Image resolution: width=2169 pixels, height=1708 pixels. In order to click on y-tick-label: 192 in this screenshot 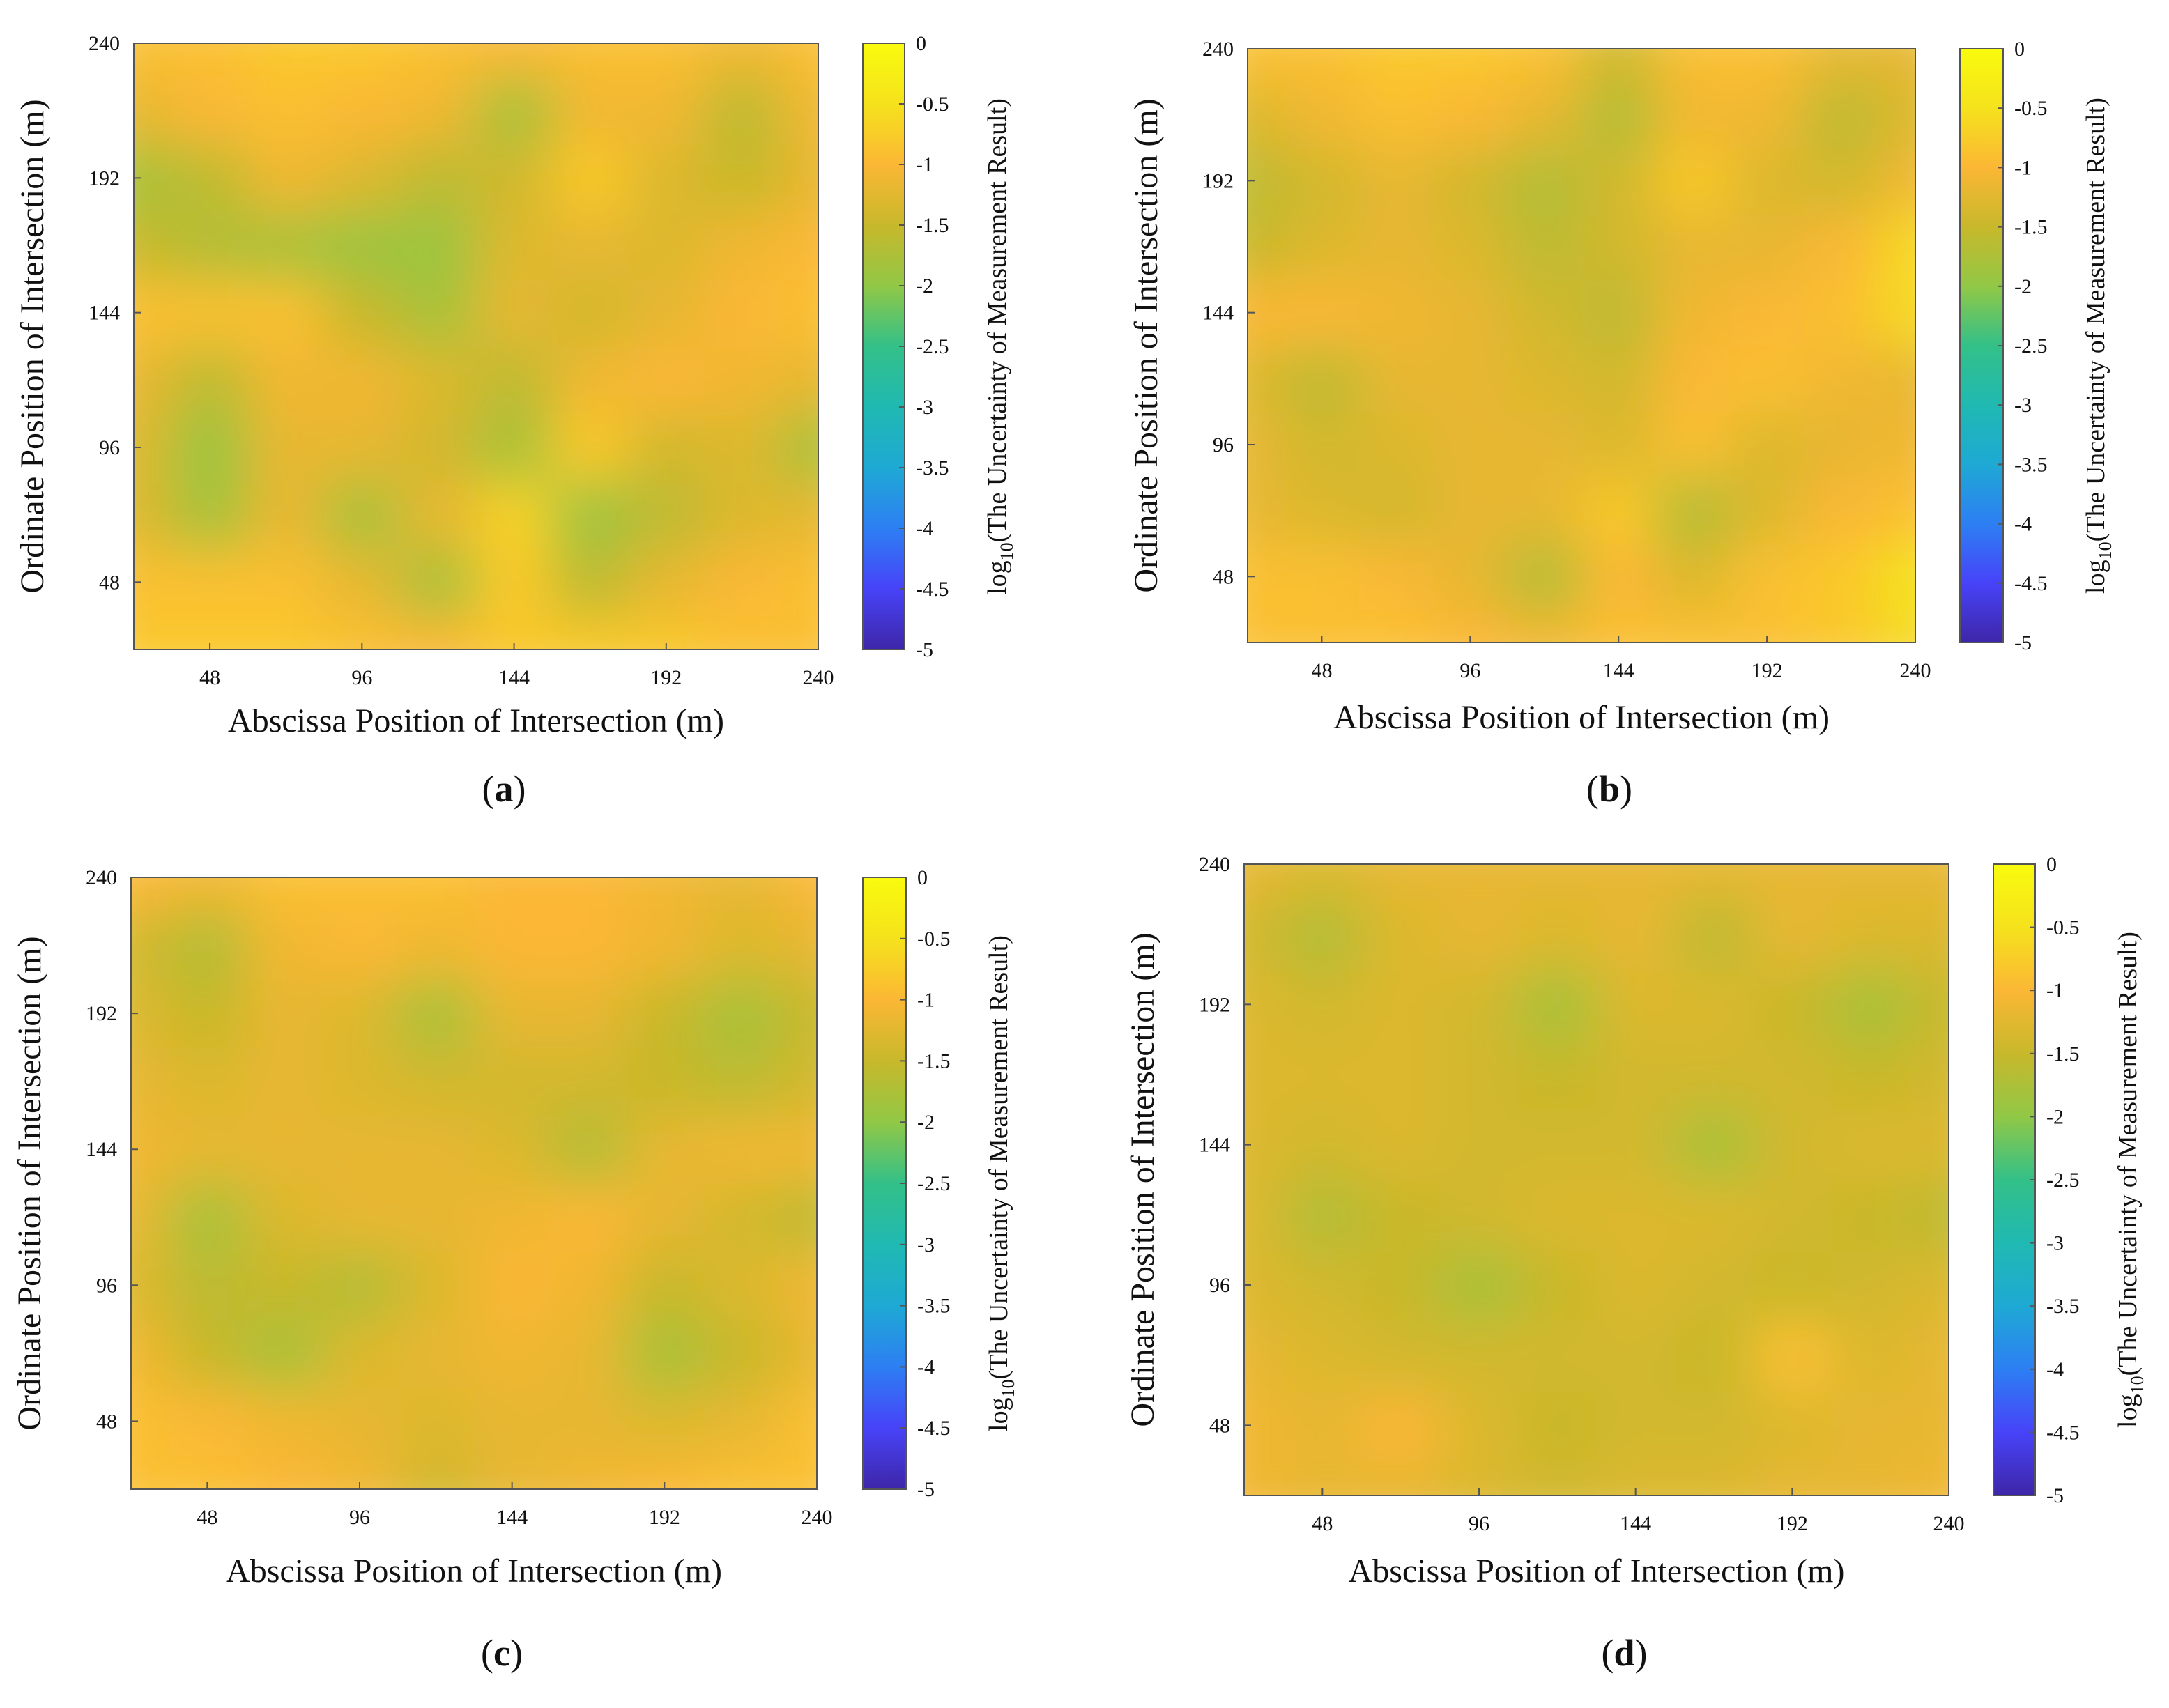, I will do `click(102, 1014)`.